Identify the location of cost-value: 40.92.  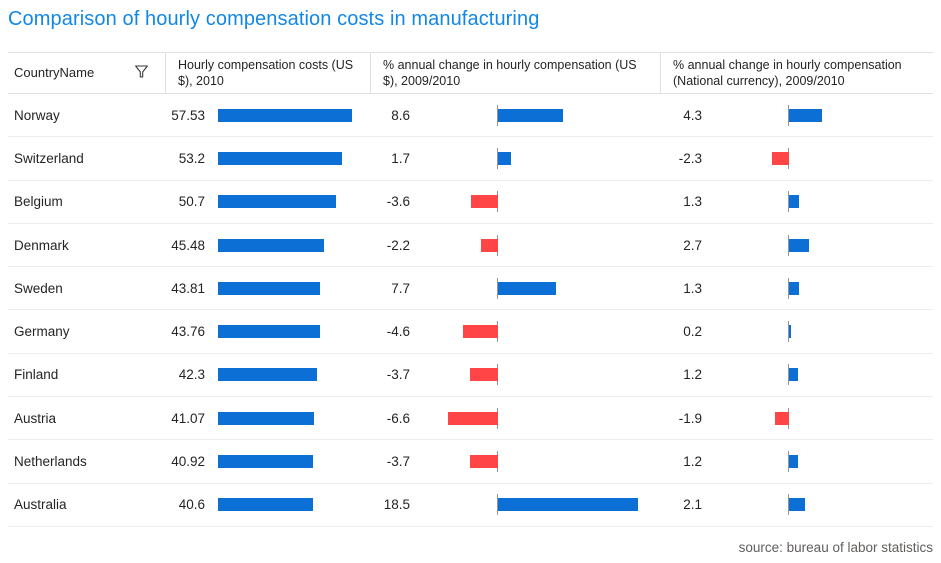
(188, 462).